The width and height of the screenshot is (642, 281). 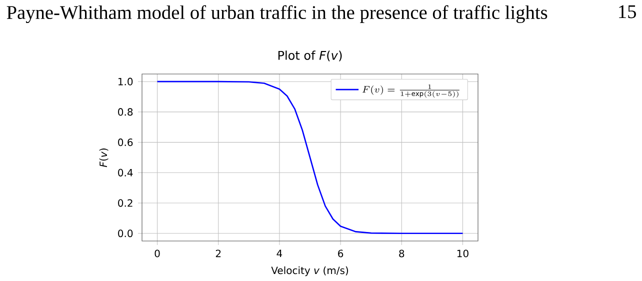 I want to click on x-axis-title: Velocity v (m/s), so click(x=309, y=271).